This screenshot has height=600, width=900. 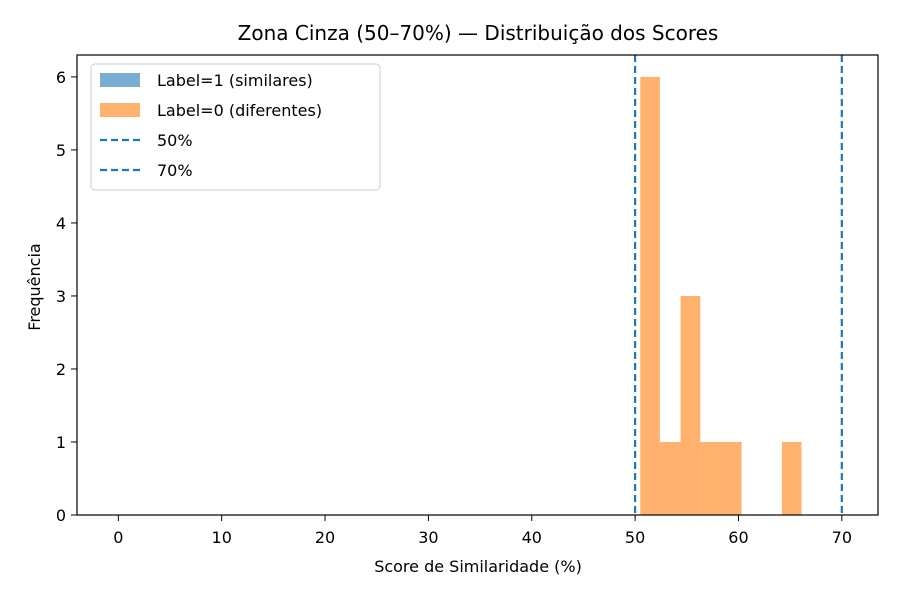 What do you see at coordinates (34, 286) in the screenshot?
I see `y-axis-title: Frequência` at bounding box center [34, 286].